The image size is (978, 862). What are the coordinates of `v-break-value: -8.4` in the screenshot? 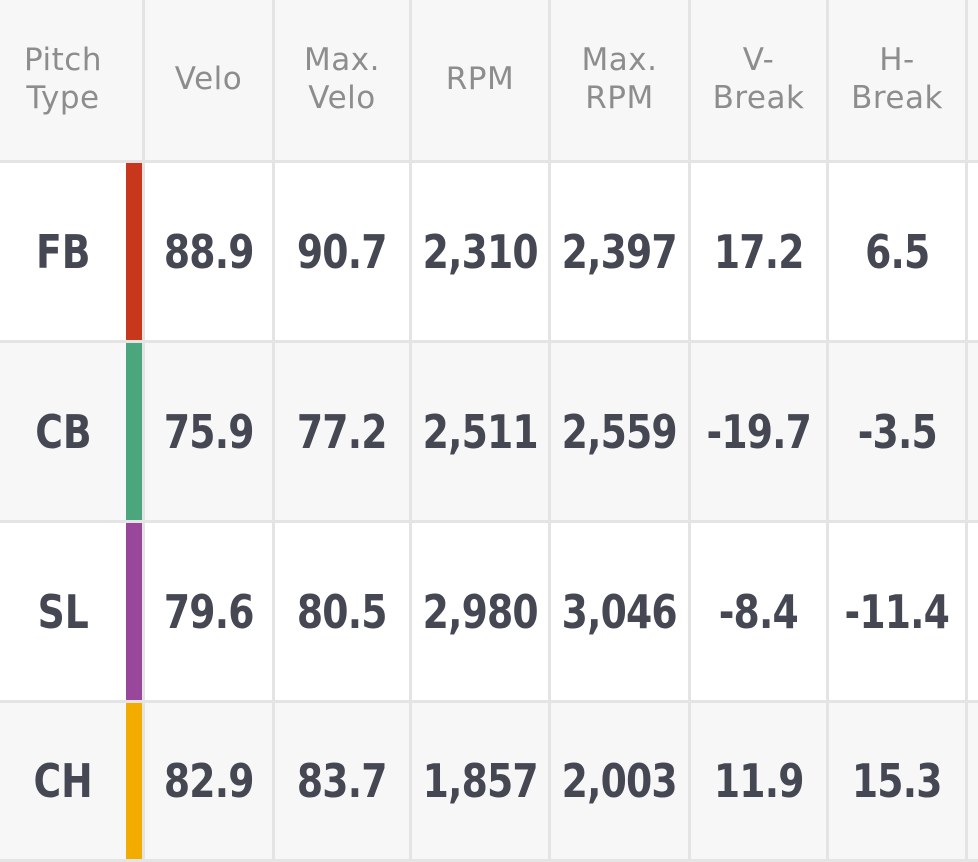 It's located at (758, 611).